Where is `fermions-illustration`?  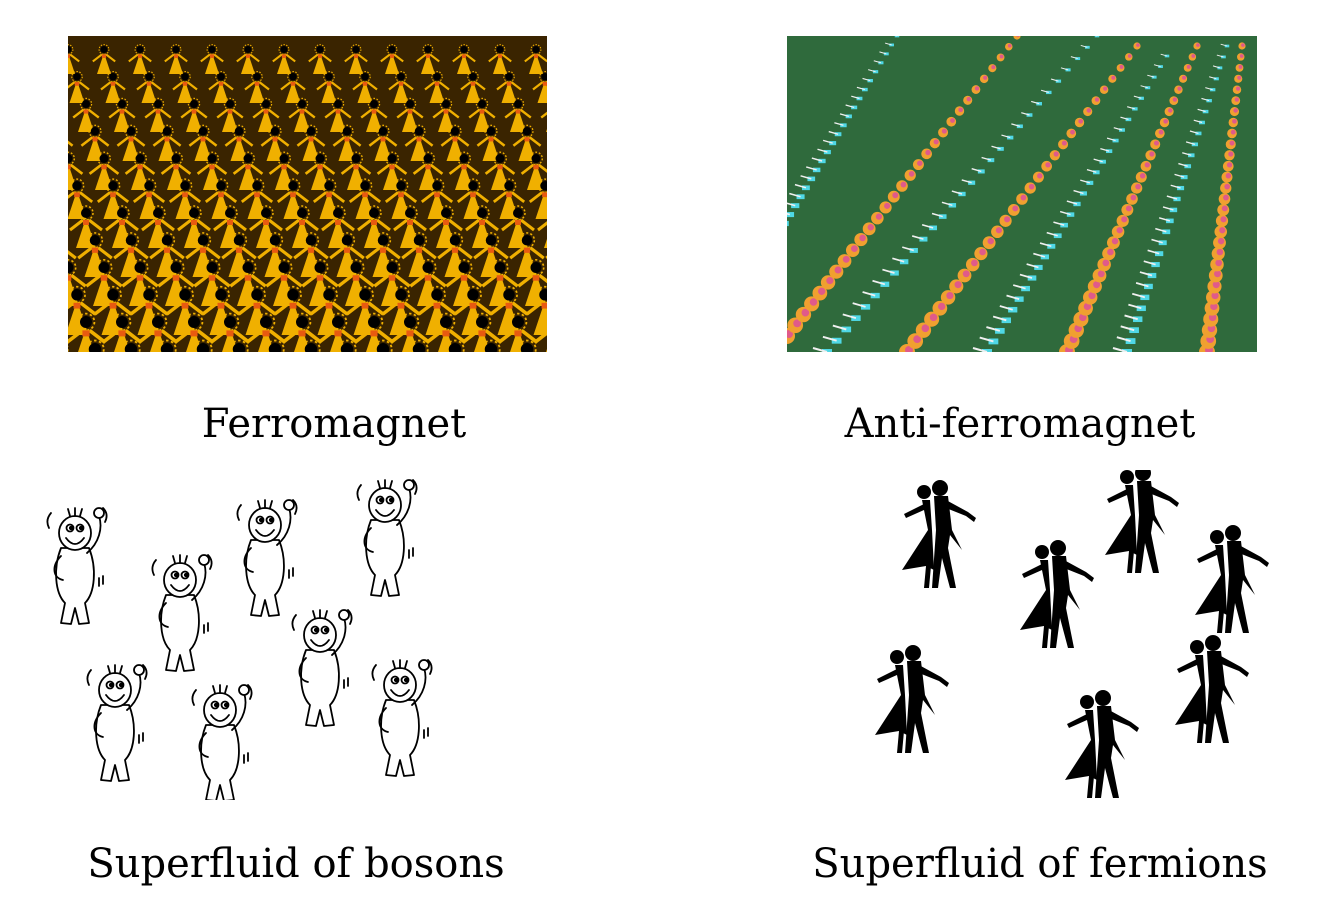
fermions-illustration is located at coordinates (1070, 635).